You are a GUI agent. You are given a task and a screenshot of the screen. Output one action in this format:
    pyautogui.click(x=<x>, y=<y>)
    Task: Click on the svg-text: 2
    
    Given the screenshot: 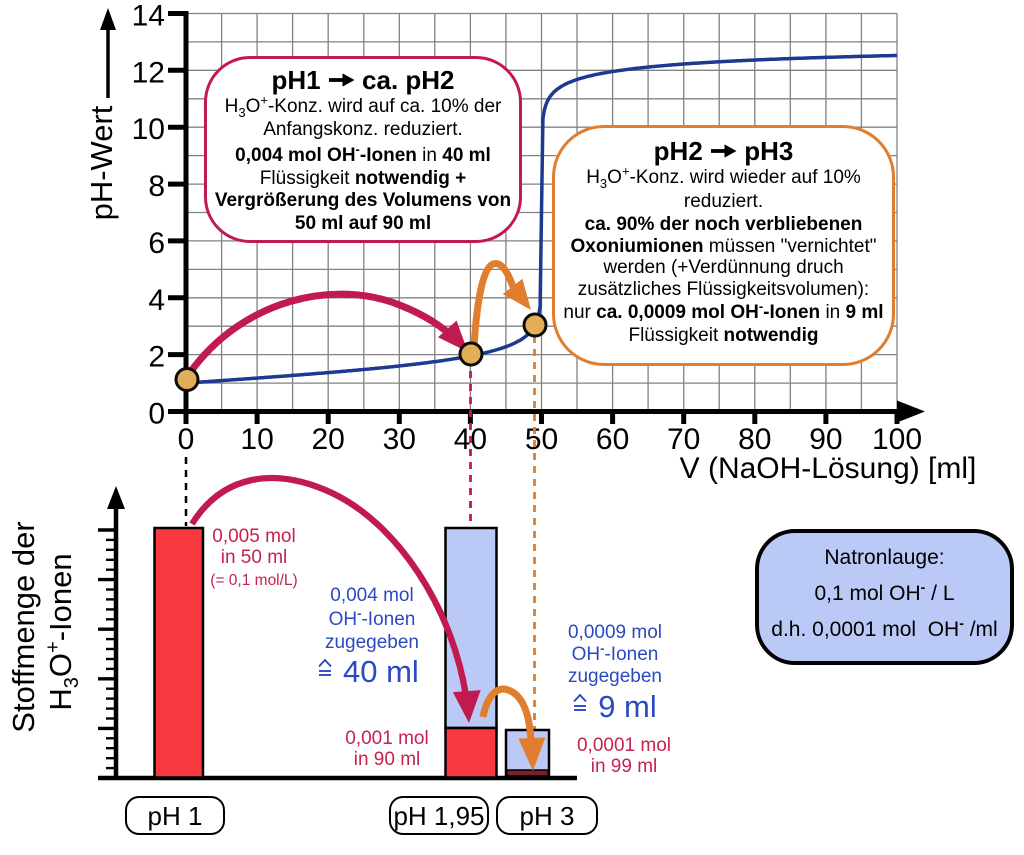 What is the action you would take?
    pyautogui.click(x=156, y=357)
    